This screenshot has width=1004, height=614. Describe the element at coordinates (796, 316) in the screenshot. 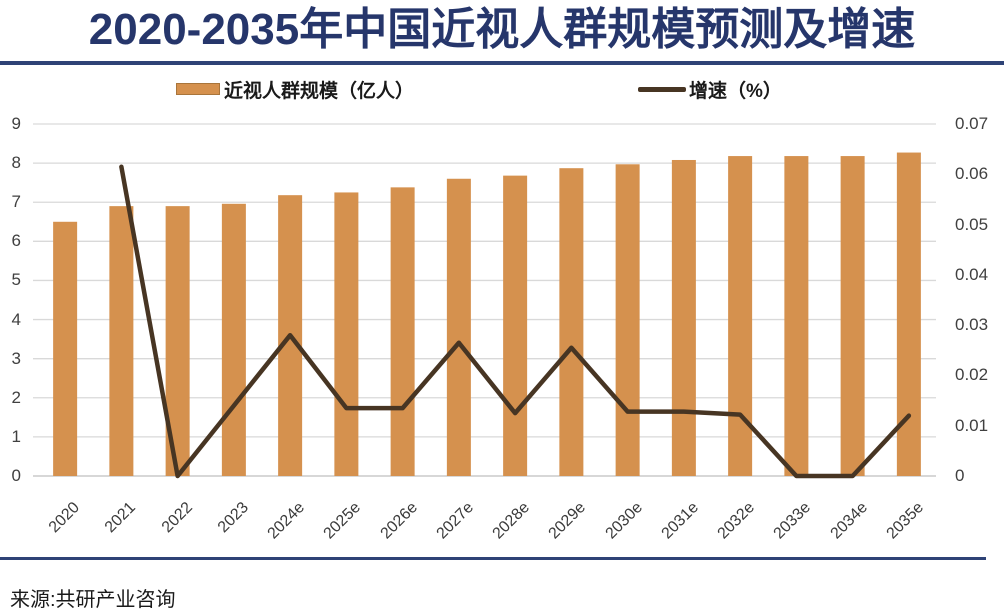

I see `bar-2033e` at that location.